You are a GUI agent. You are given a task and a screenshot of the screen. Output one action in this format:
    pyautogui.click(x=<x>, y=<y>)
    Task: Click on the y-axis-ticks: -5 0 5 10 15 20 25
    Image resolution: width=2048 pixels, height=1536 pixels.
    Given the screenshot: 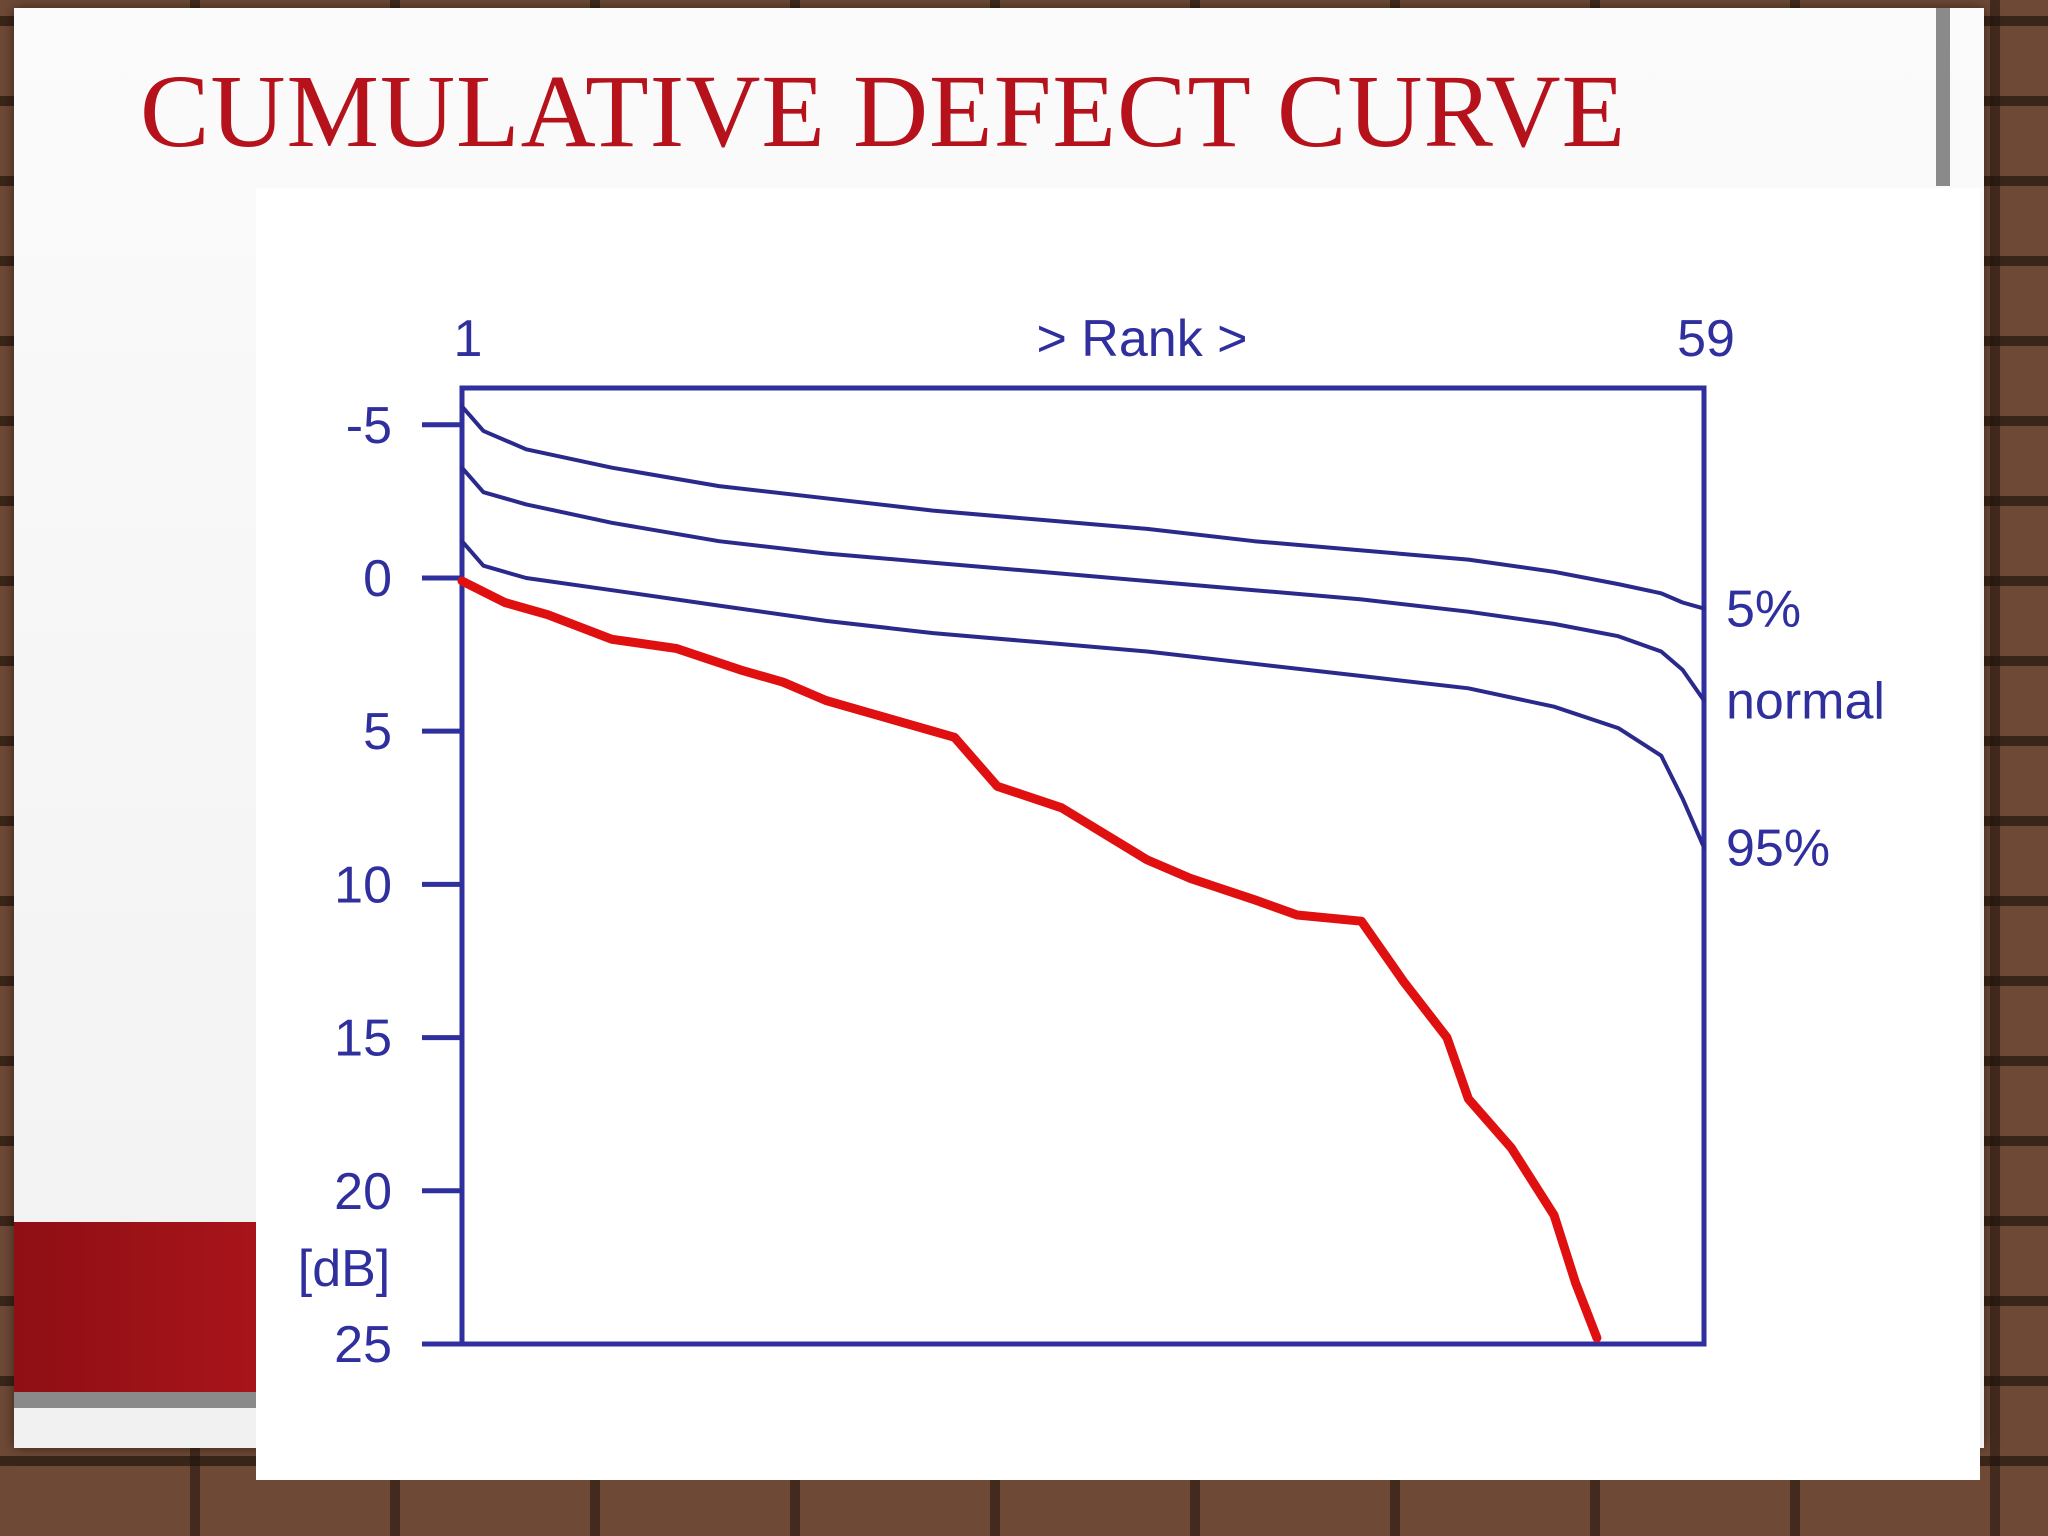 What is the action you would take?
    pyautogui.click(x=398, y=885)
    